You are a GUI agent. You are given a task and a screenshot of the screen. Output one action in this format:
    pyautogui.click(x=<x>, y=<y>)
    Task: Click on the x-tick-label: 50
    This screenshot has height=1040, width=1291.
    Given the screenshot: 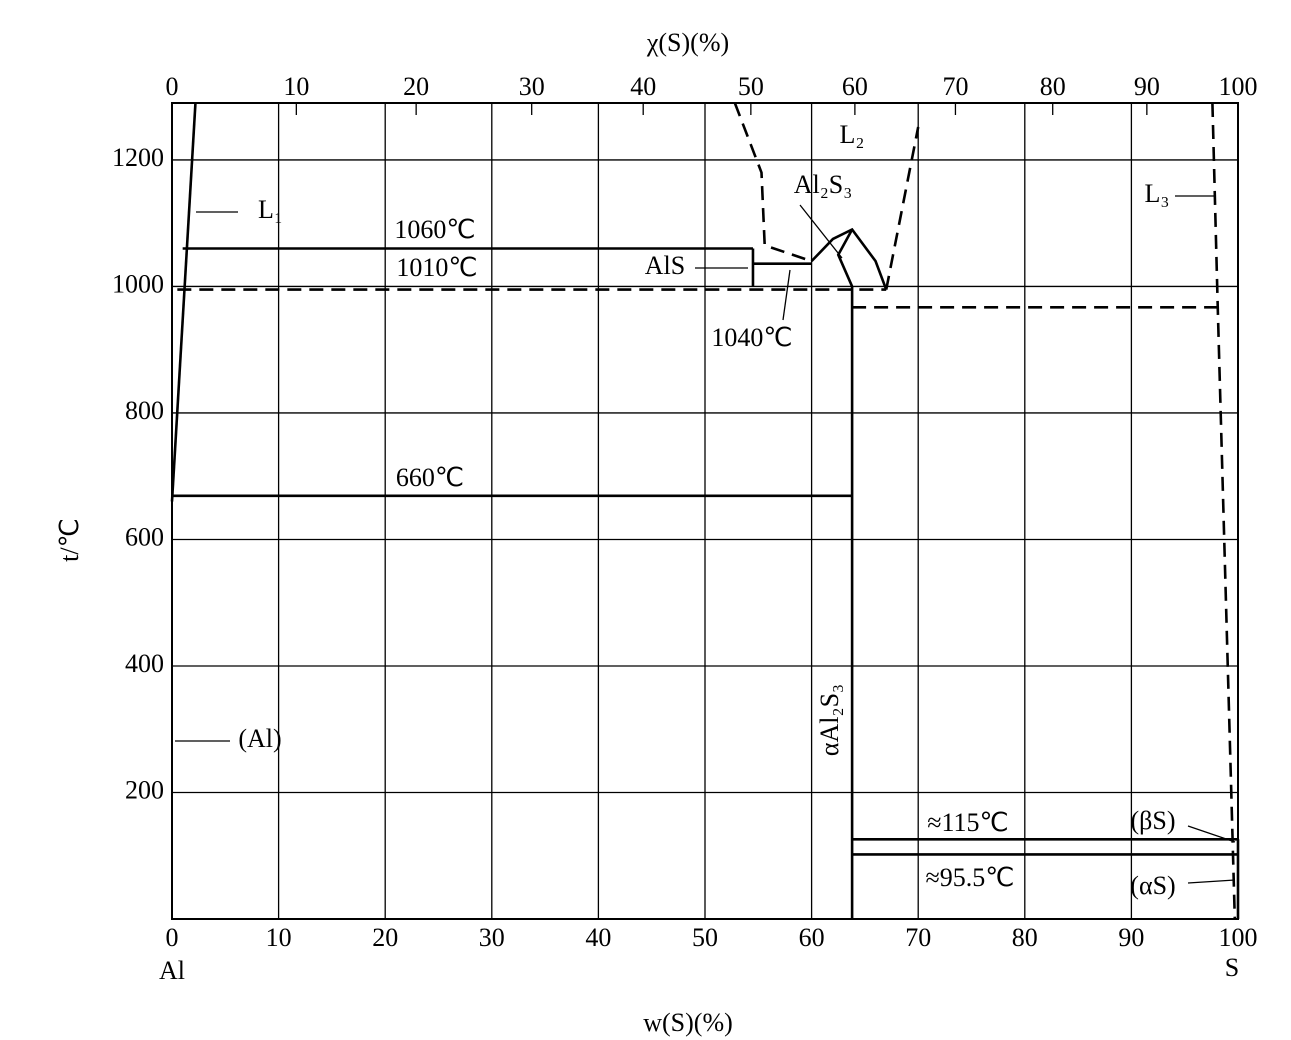 What is the action you would take?
    pyautogui.click(x=705, y=937)
    